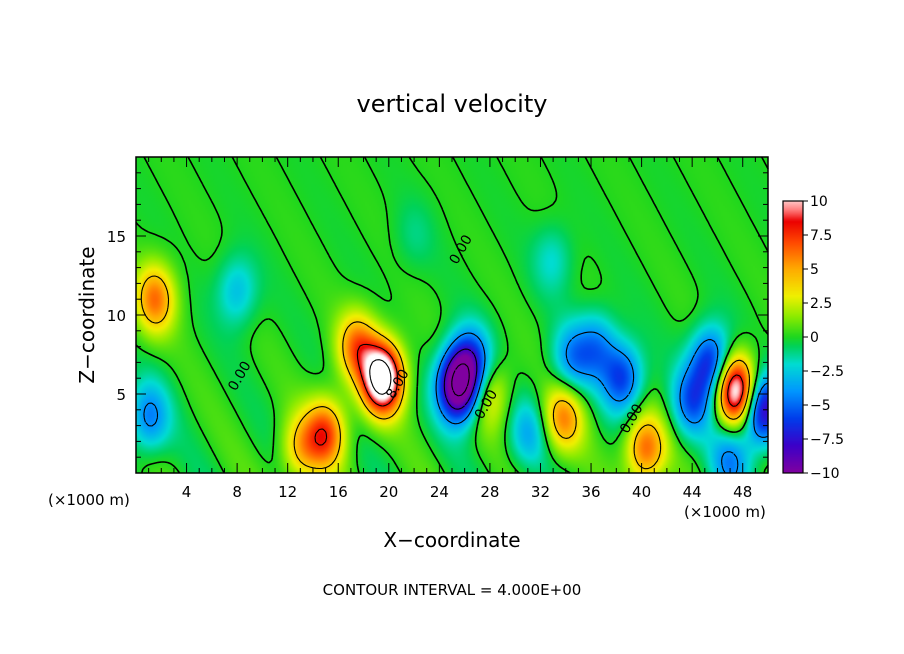 Image resolution: width=904 pixels, height=654 pixels. What do you see at coordinates (89, 500) in the screenshot?
I see `x-unit-label-left: (×1000 m)` at bounding box center [89, 500].